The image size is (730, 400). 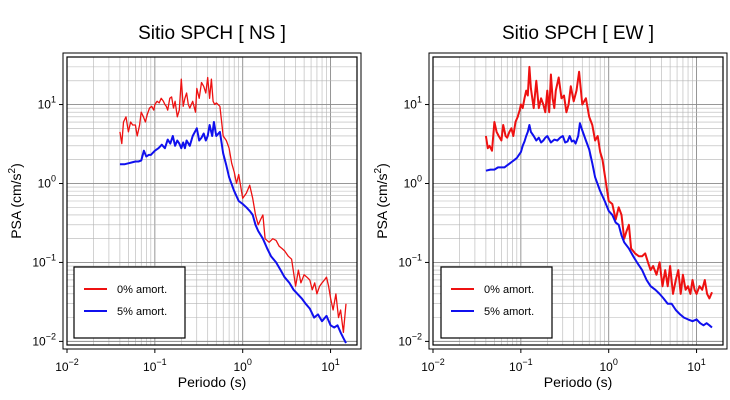 What do you see at coordinates (578, 33) in the screenshot?
I see `chart-title: Sitio SPCH [ EW ]` at bounding box center [578, 33].